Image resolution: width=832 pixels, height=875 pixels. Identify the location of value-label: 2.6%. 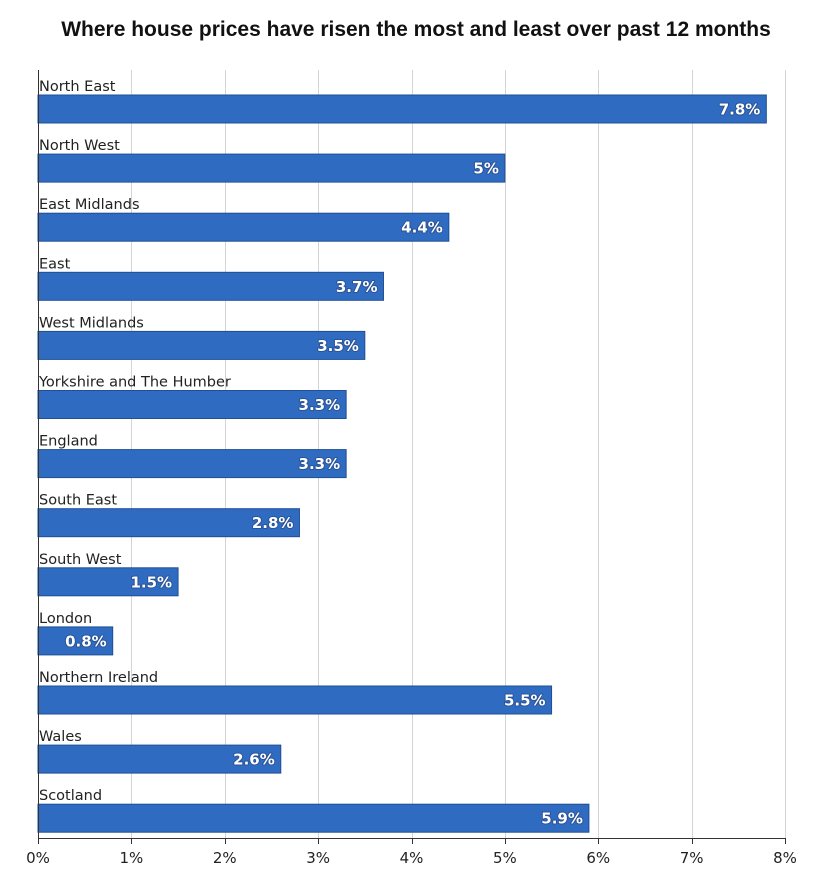
(254, 760).